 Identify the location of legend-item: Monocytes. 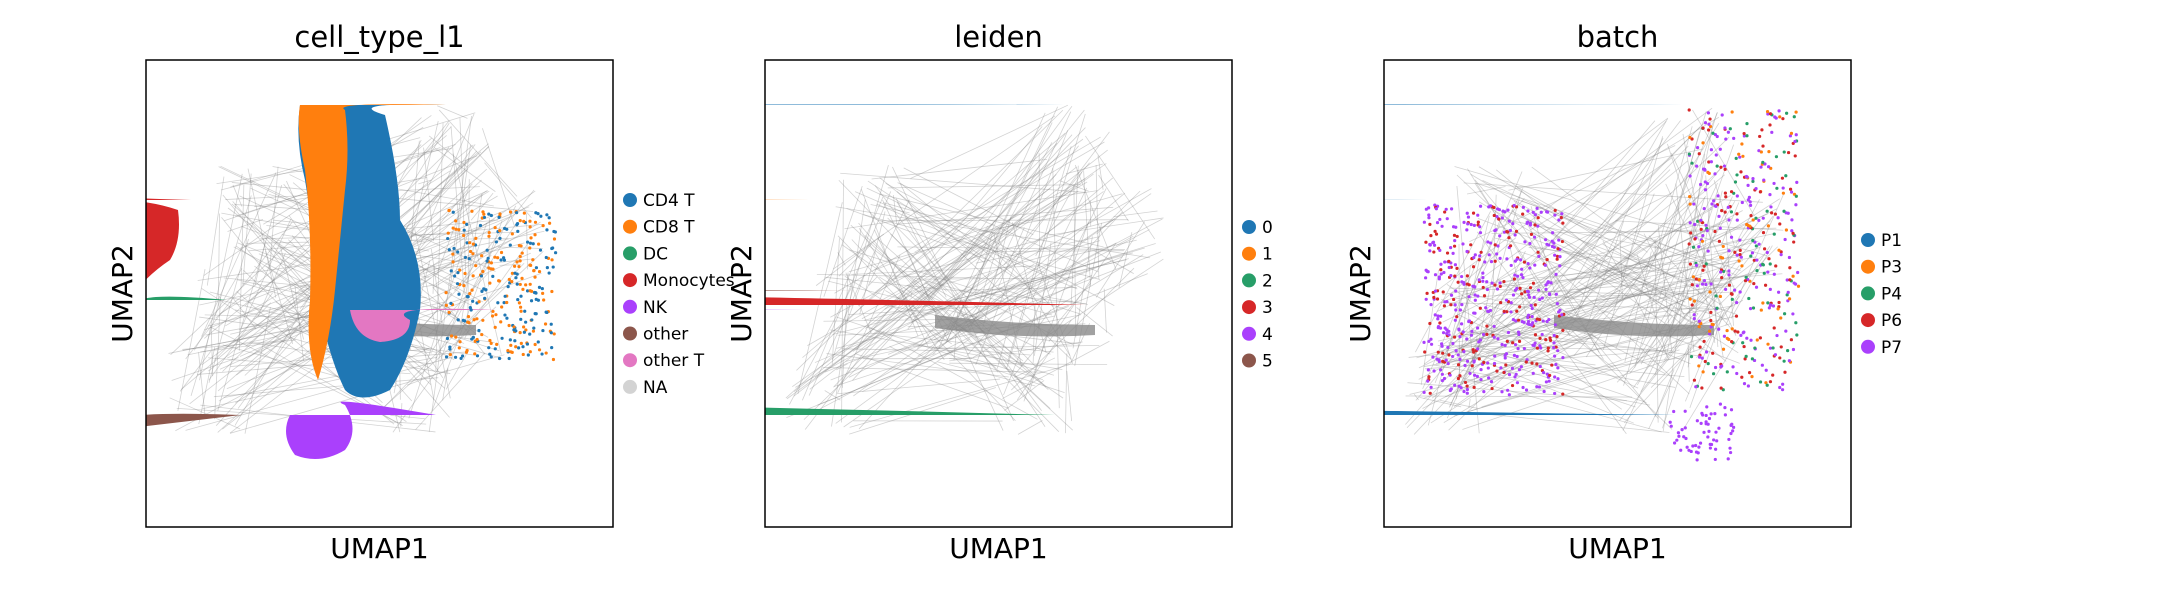
(679, 281).